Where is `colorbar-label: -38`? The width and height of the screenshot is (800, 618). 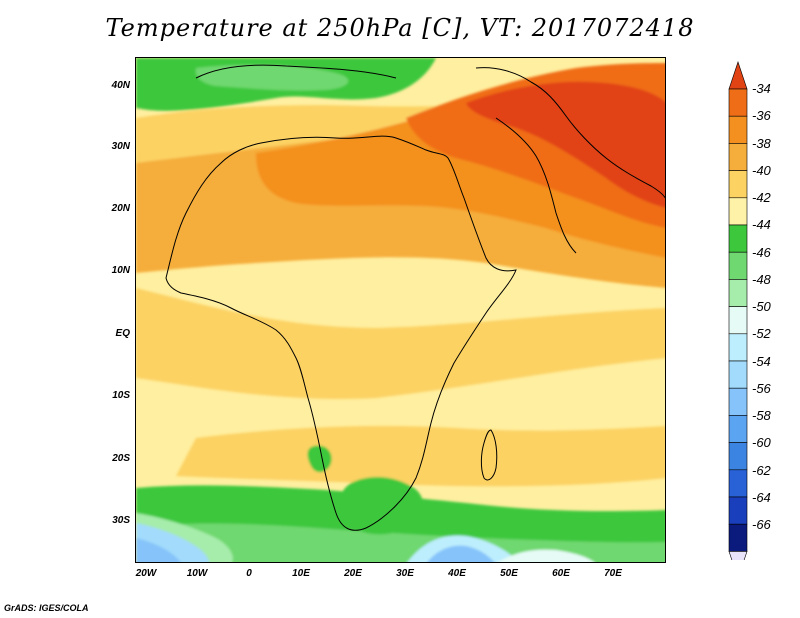
colorbar-label: -38 is located at coordinates (761, 143).